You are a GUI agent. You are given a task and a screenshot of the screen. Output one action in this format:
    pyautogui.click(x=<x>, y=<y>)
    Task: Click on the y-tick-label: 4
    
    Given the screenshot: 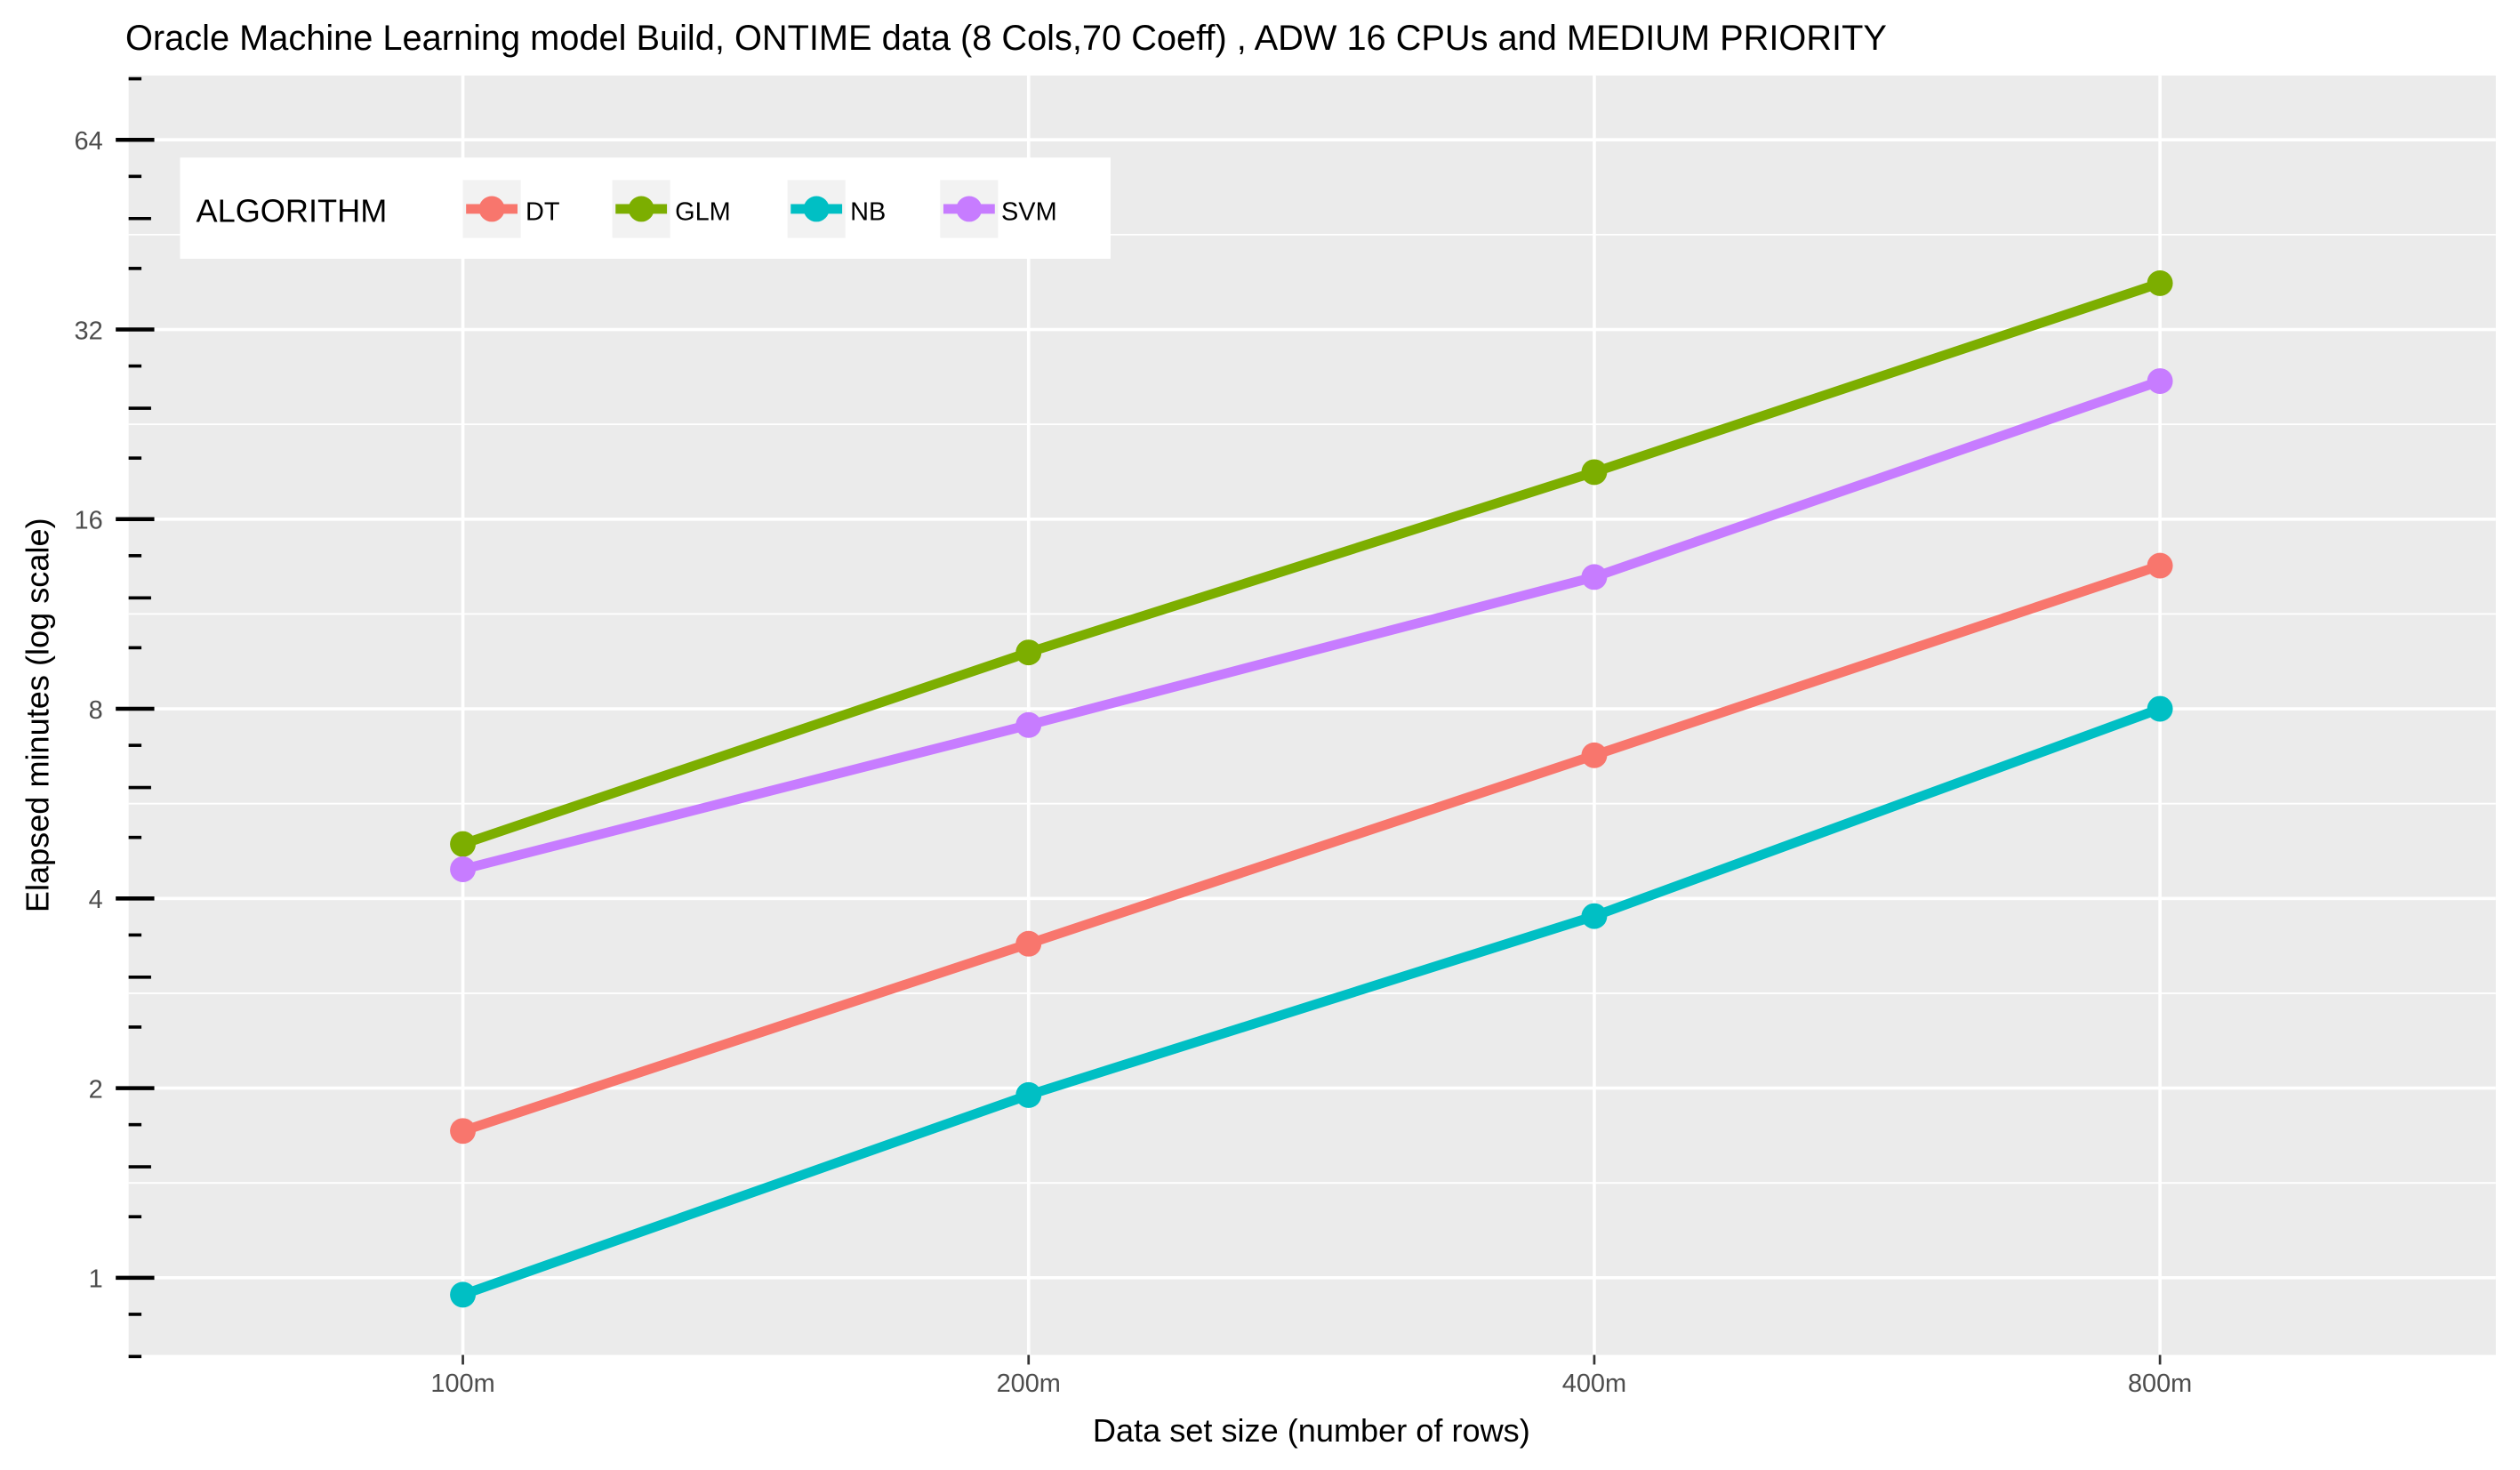 What is the action you would take?
    pyautogui.click(x=96, y=900)
    